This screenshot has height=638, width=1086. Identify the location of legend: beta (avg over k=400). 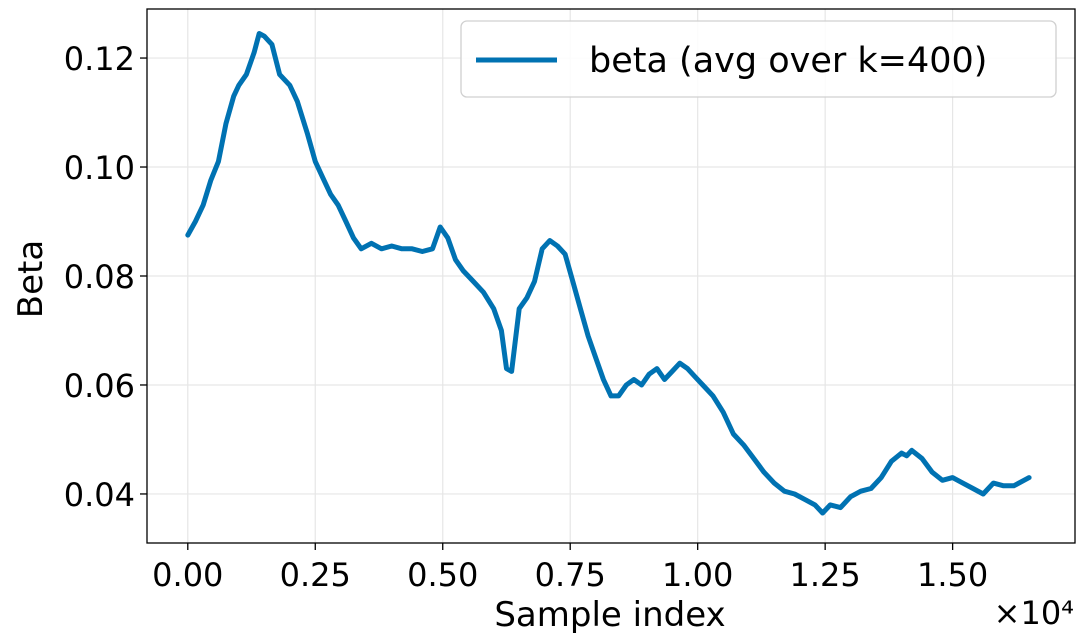
(758, 59).